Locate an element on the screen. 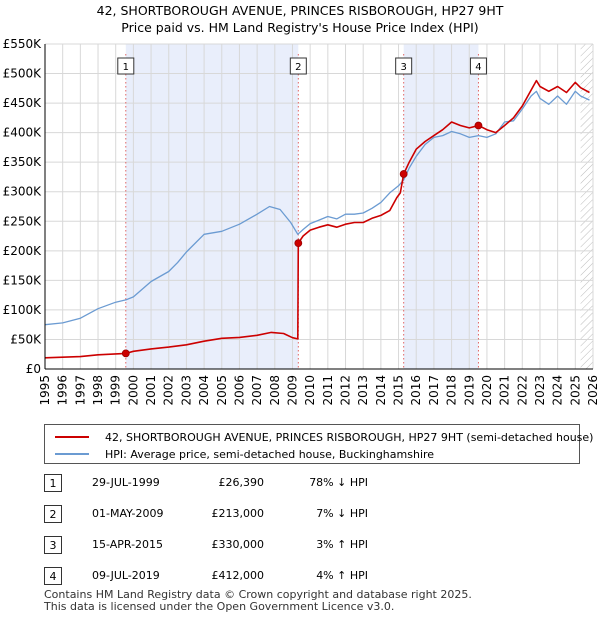  sale-number-label: 1 is located at coordinates (126, 67).